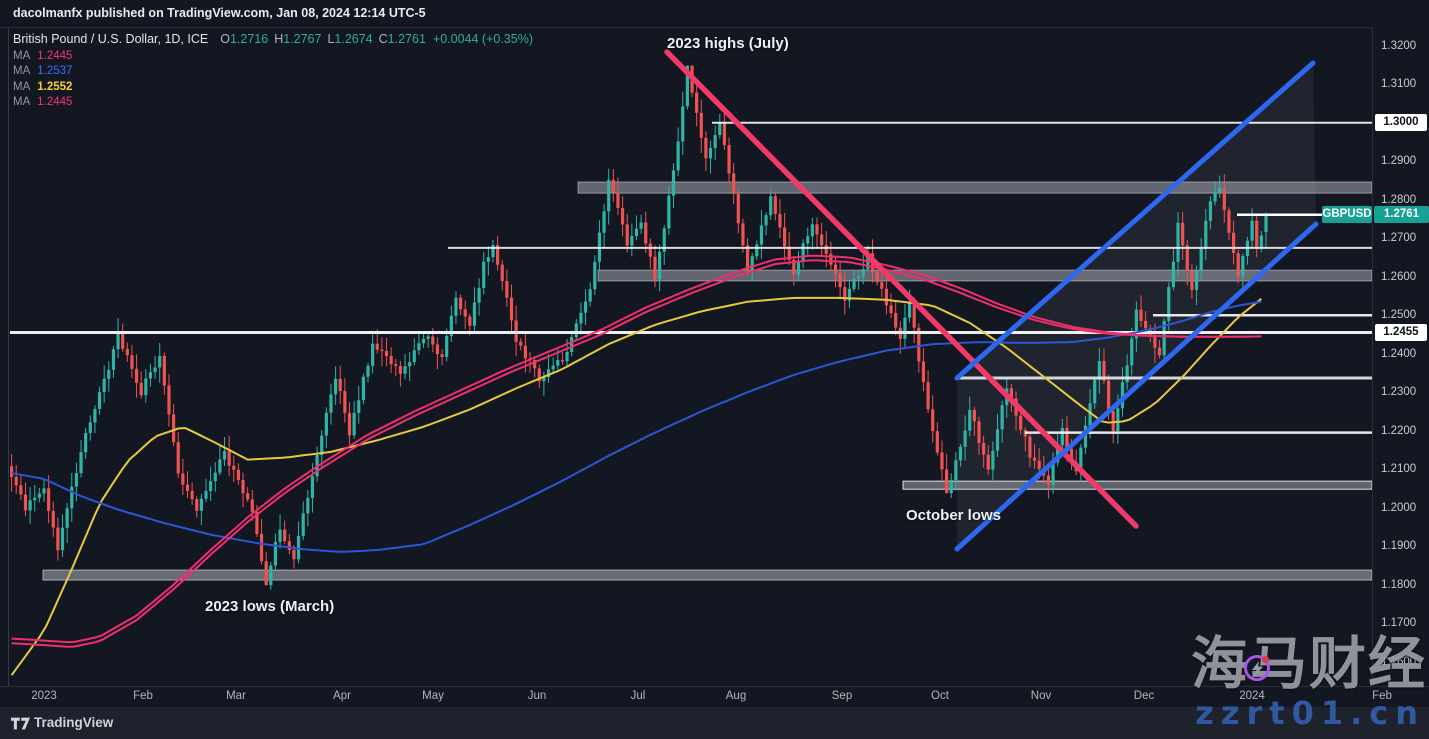 This screenshot has height=739, width=1429. What do you see at coordinates (1399, 45) in the screenshot?
I see `price-tick-label: 1.3200` at bounding box center [1399, 45].